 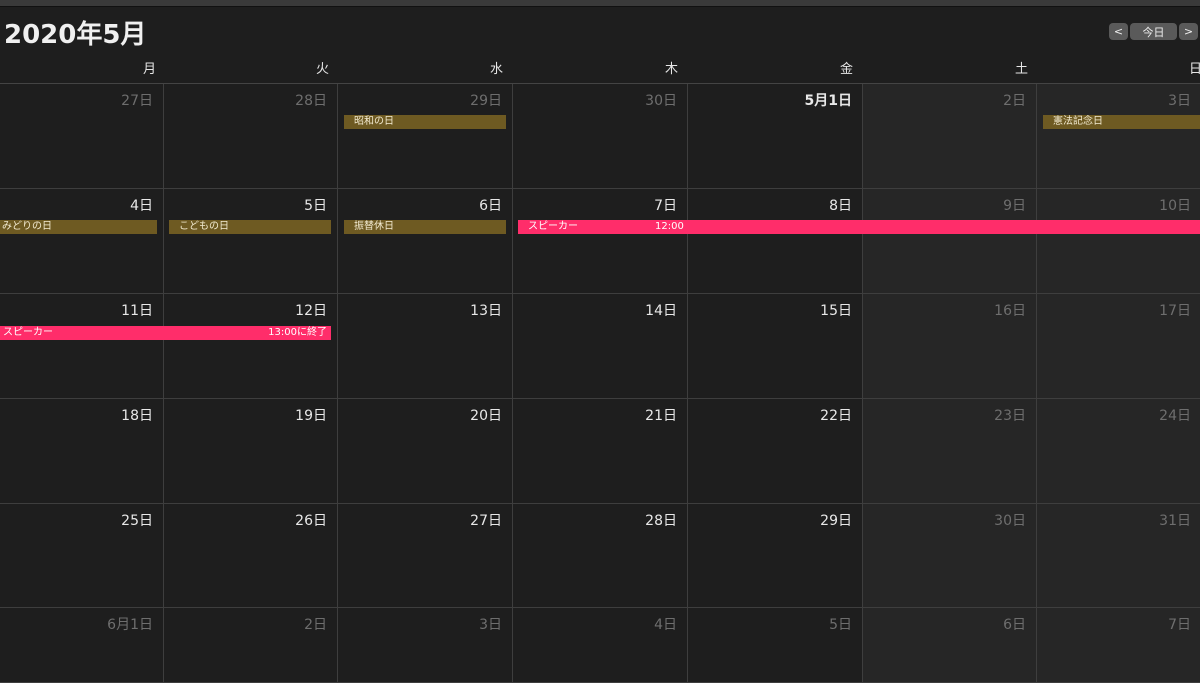 I want to click on day-cell: 6月1日, so click(x=81, y=645).